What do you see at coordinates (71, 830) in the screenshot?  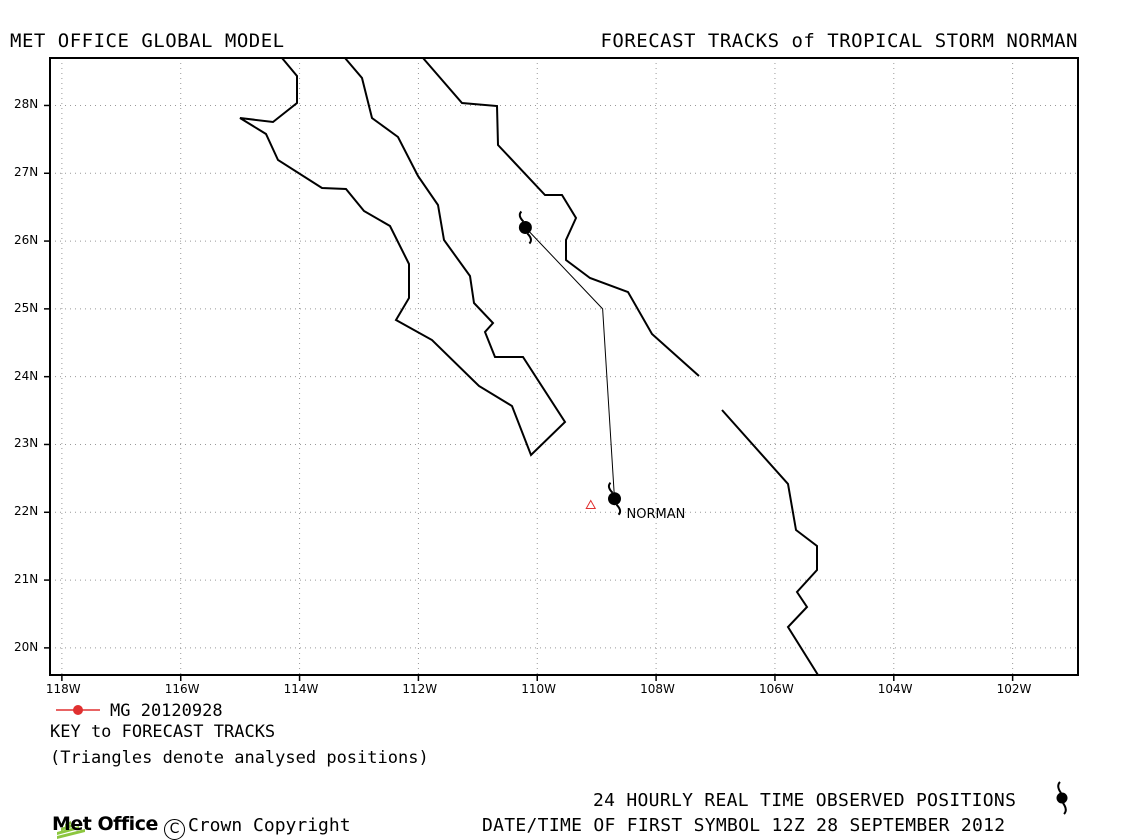 I see `met-office-logo` at bounding box center [71, 830].